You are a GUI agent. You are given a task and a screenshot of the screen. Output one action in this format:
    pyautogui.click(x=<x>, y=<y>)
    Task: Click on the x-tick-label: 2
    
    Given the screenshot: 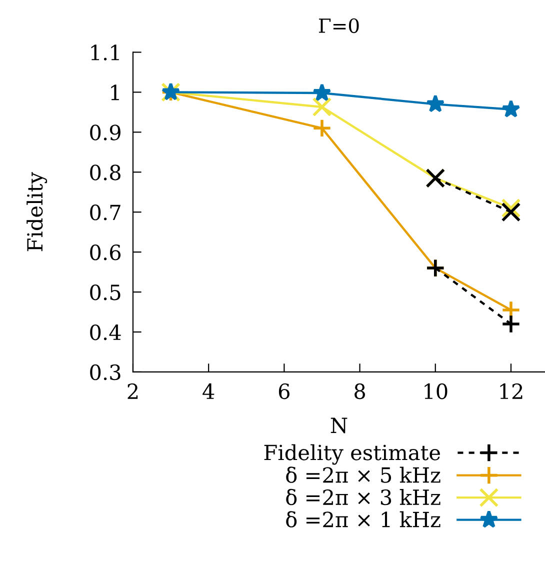 What is the action you would take?
    pyautogui.click(x=133, y=391)
    